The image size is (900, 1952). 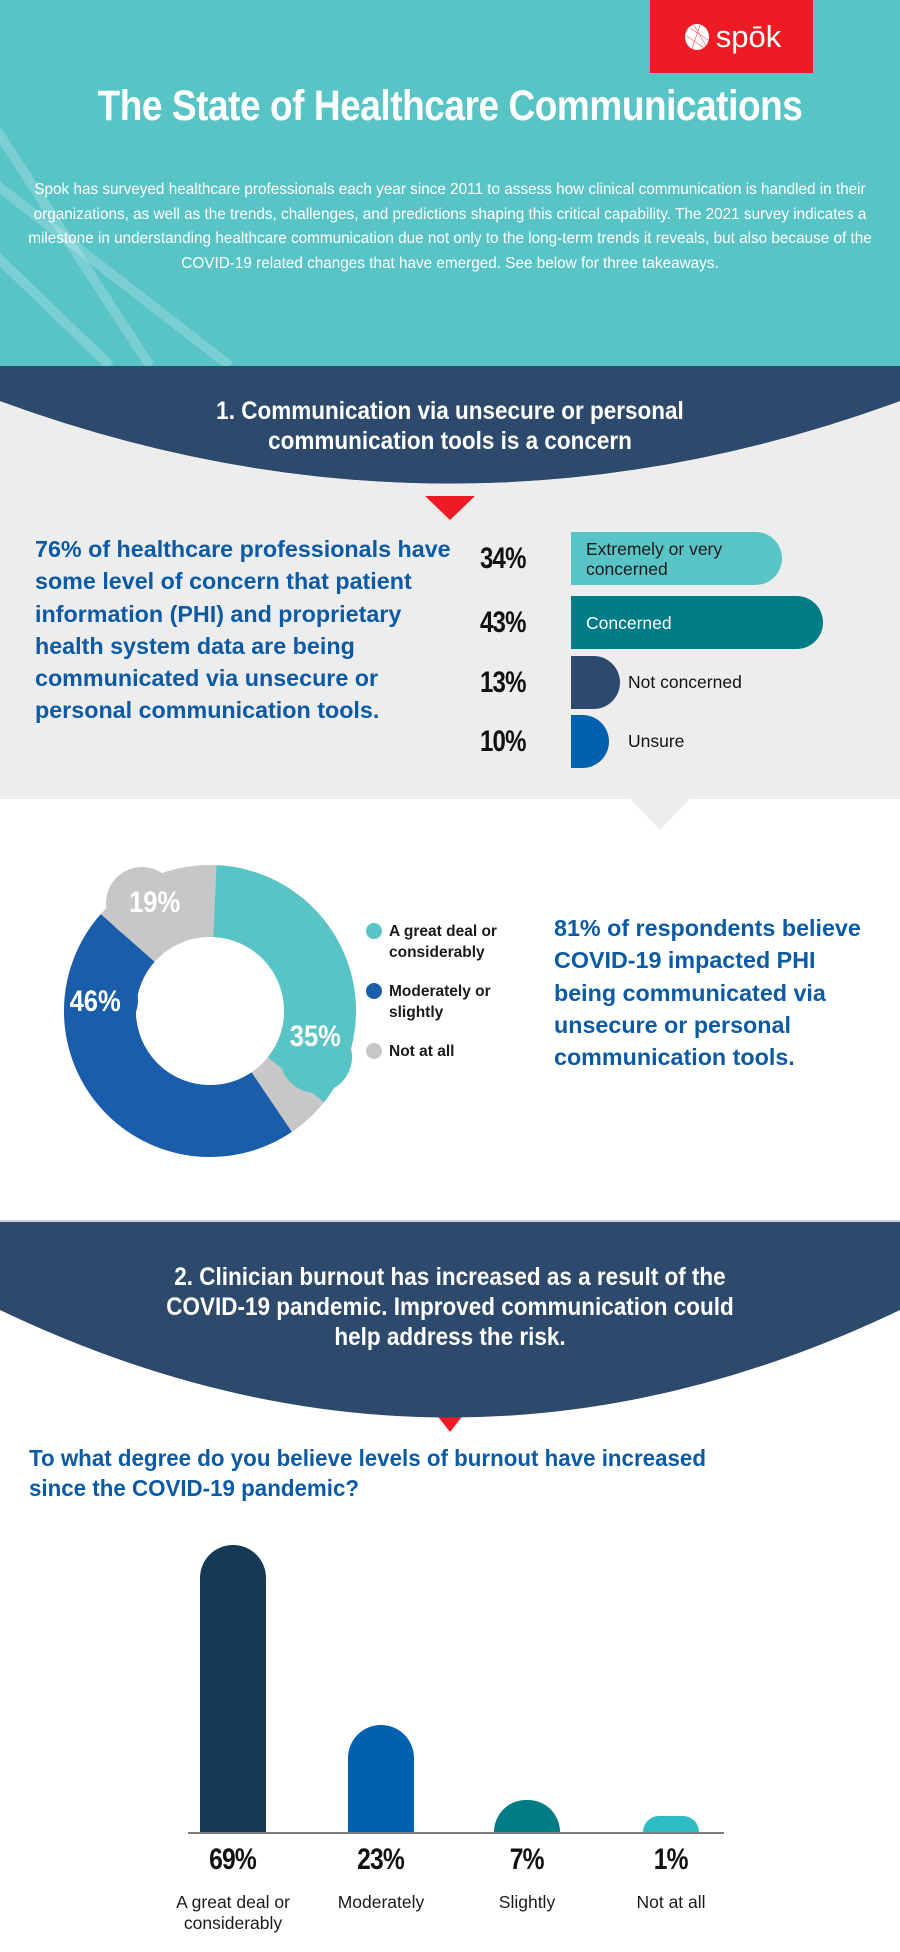 What do you see at coordinates (422, 1051) in the screenshot?
I see `legend-label: Not at all` at bounding box center [422, 1051].